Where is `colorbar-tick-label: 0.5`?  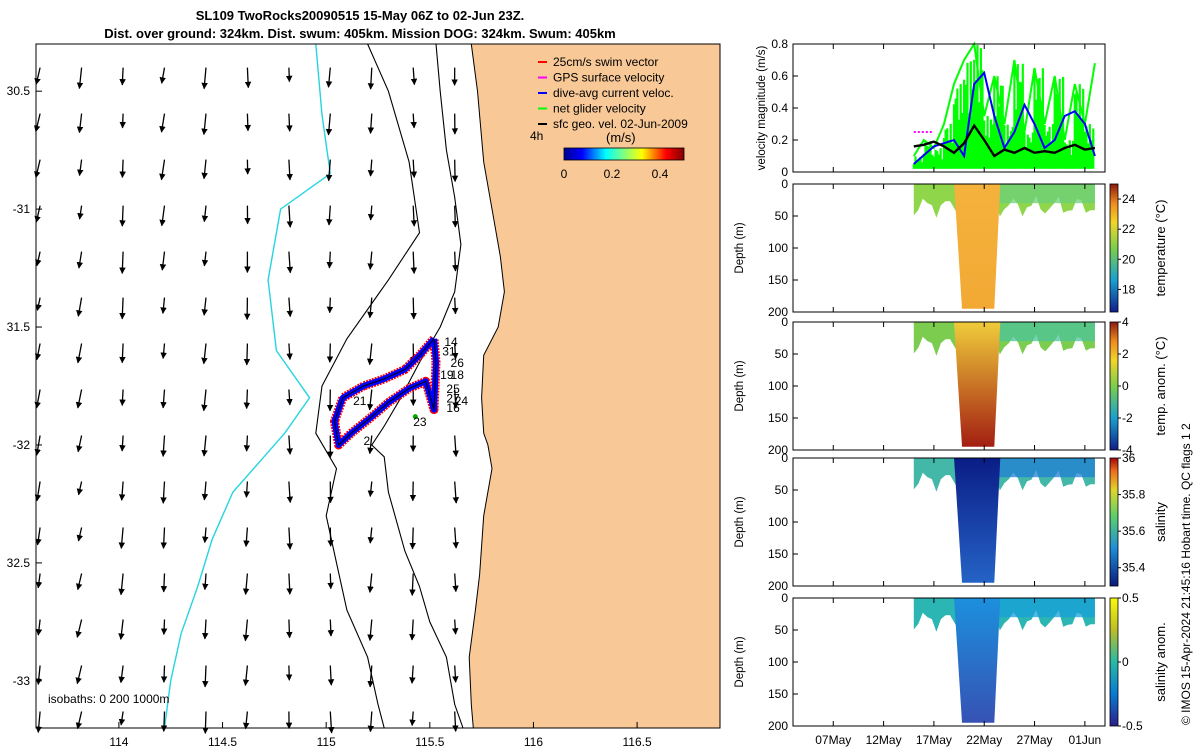 colorbar-tick-label: 0.5 is located at coordinates (1130, 598).